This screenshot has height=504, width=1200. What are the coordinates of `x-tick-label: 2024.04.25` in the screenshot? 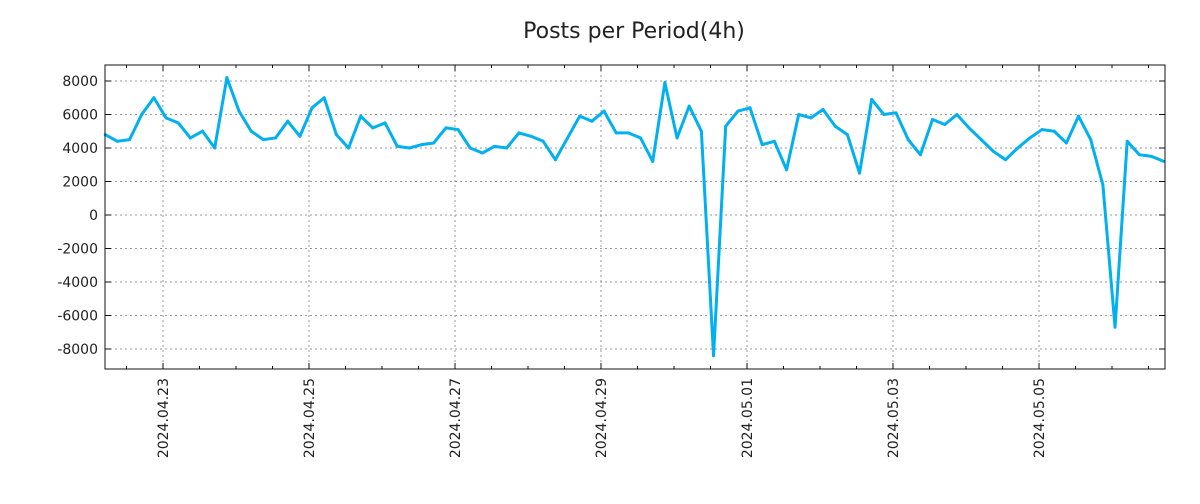 It's located at (310, 418).